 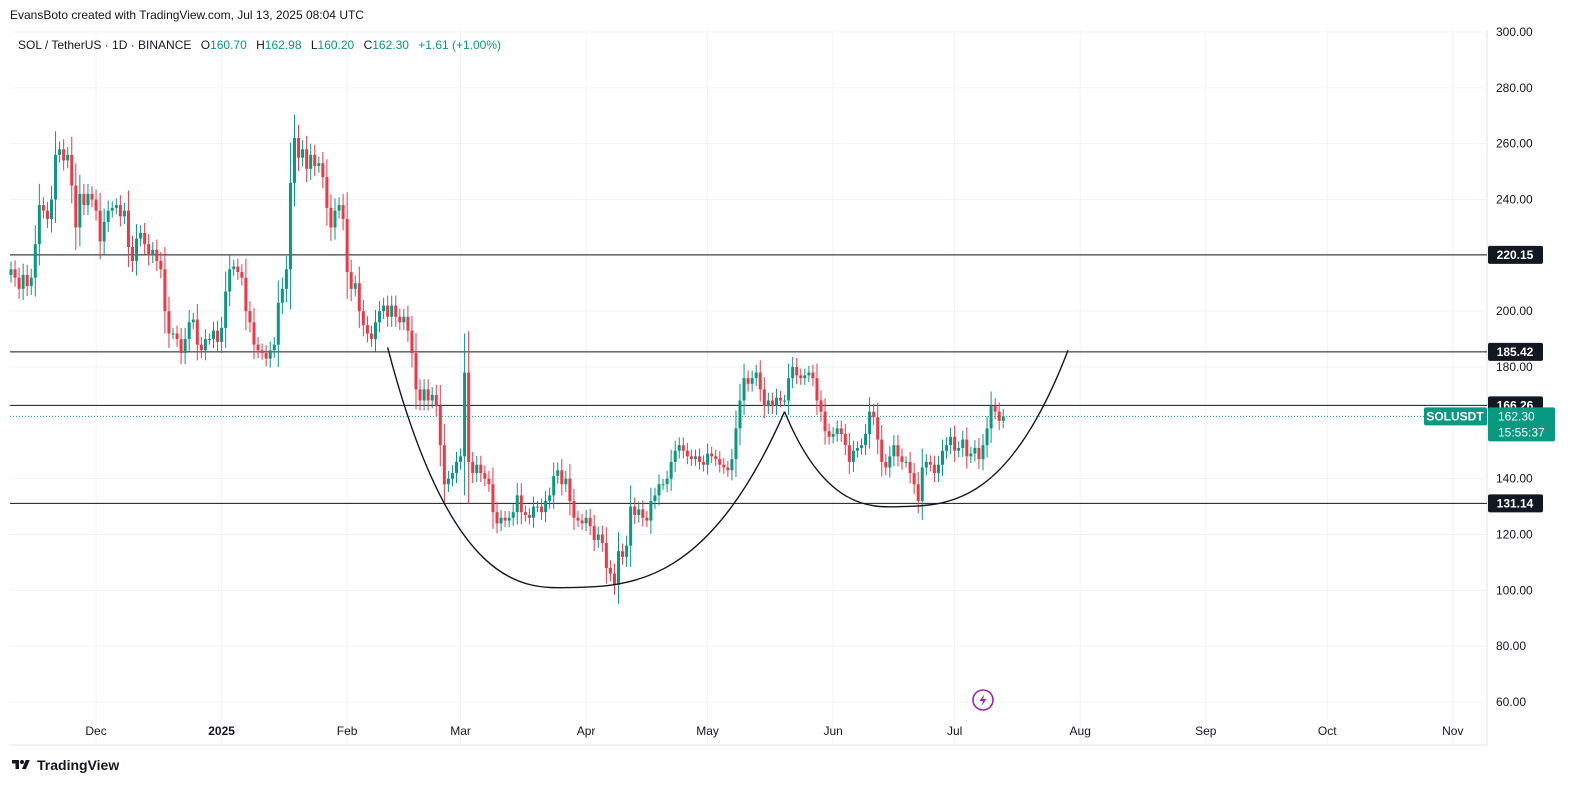 I want to click on cup-handle-arcs, so click(x=727, y=468).